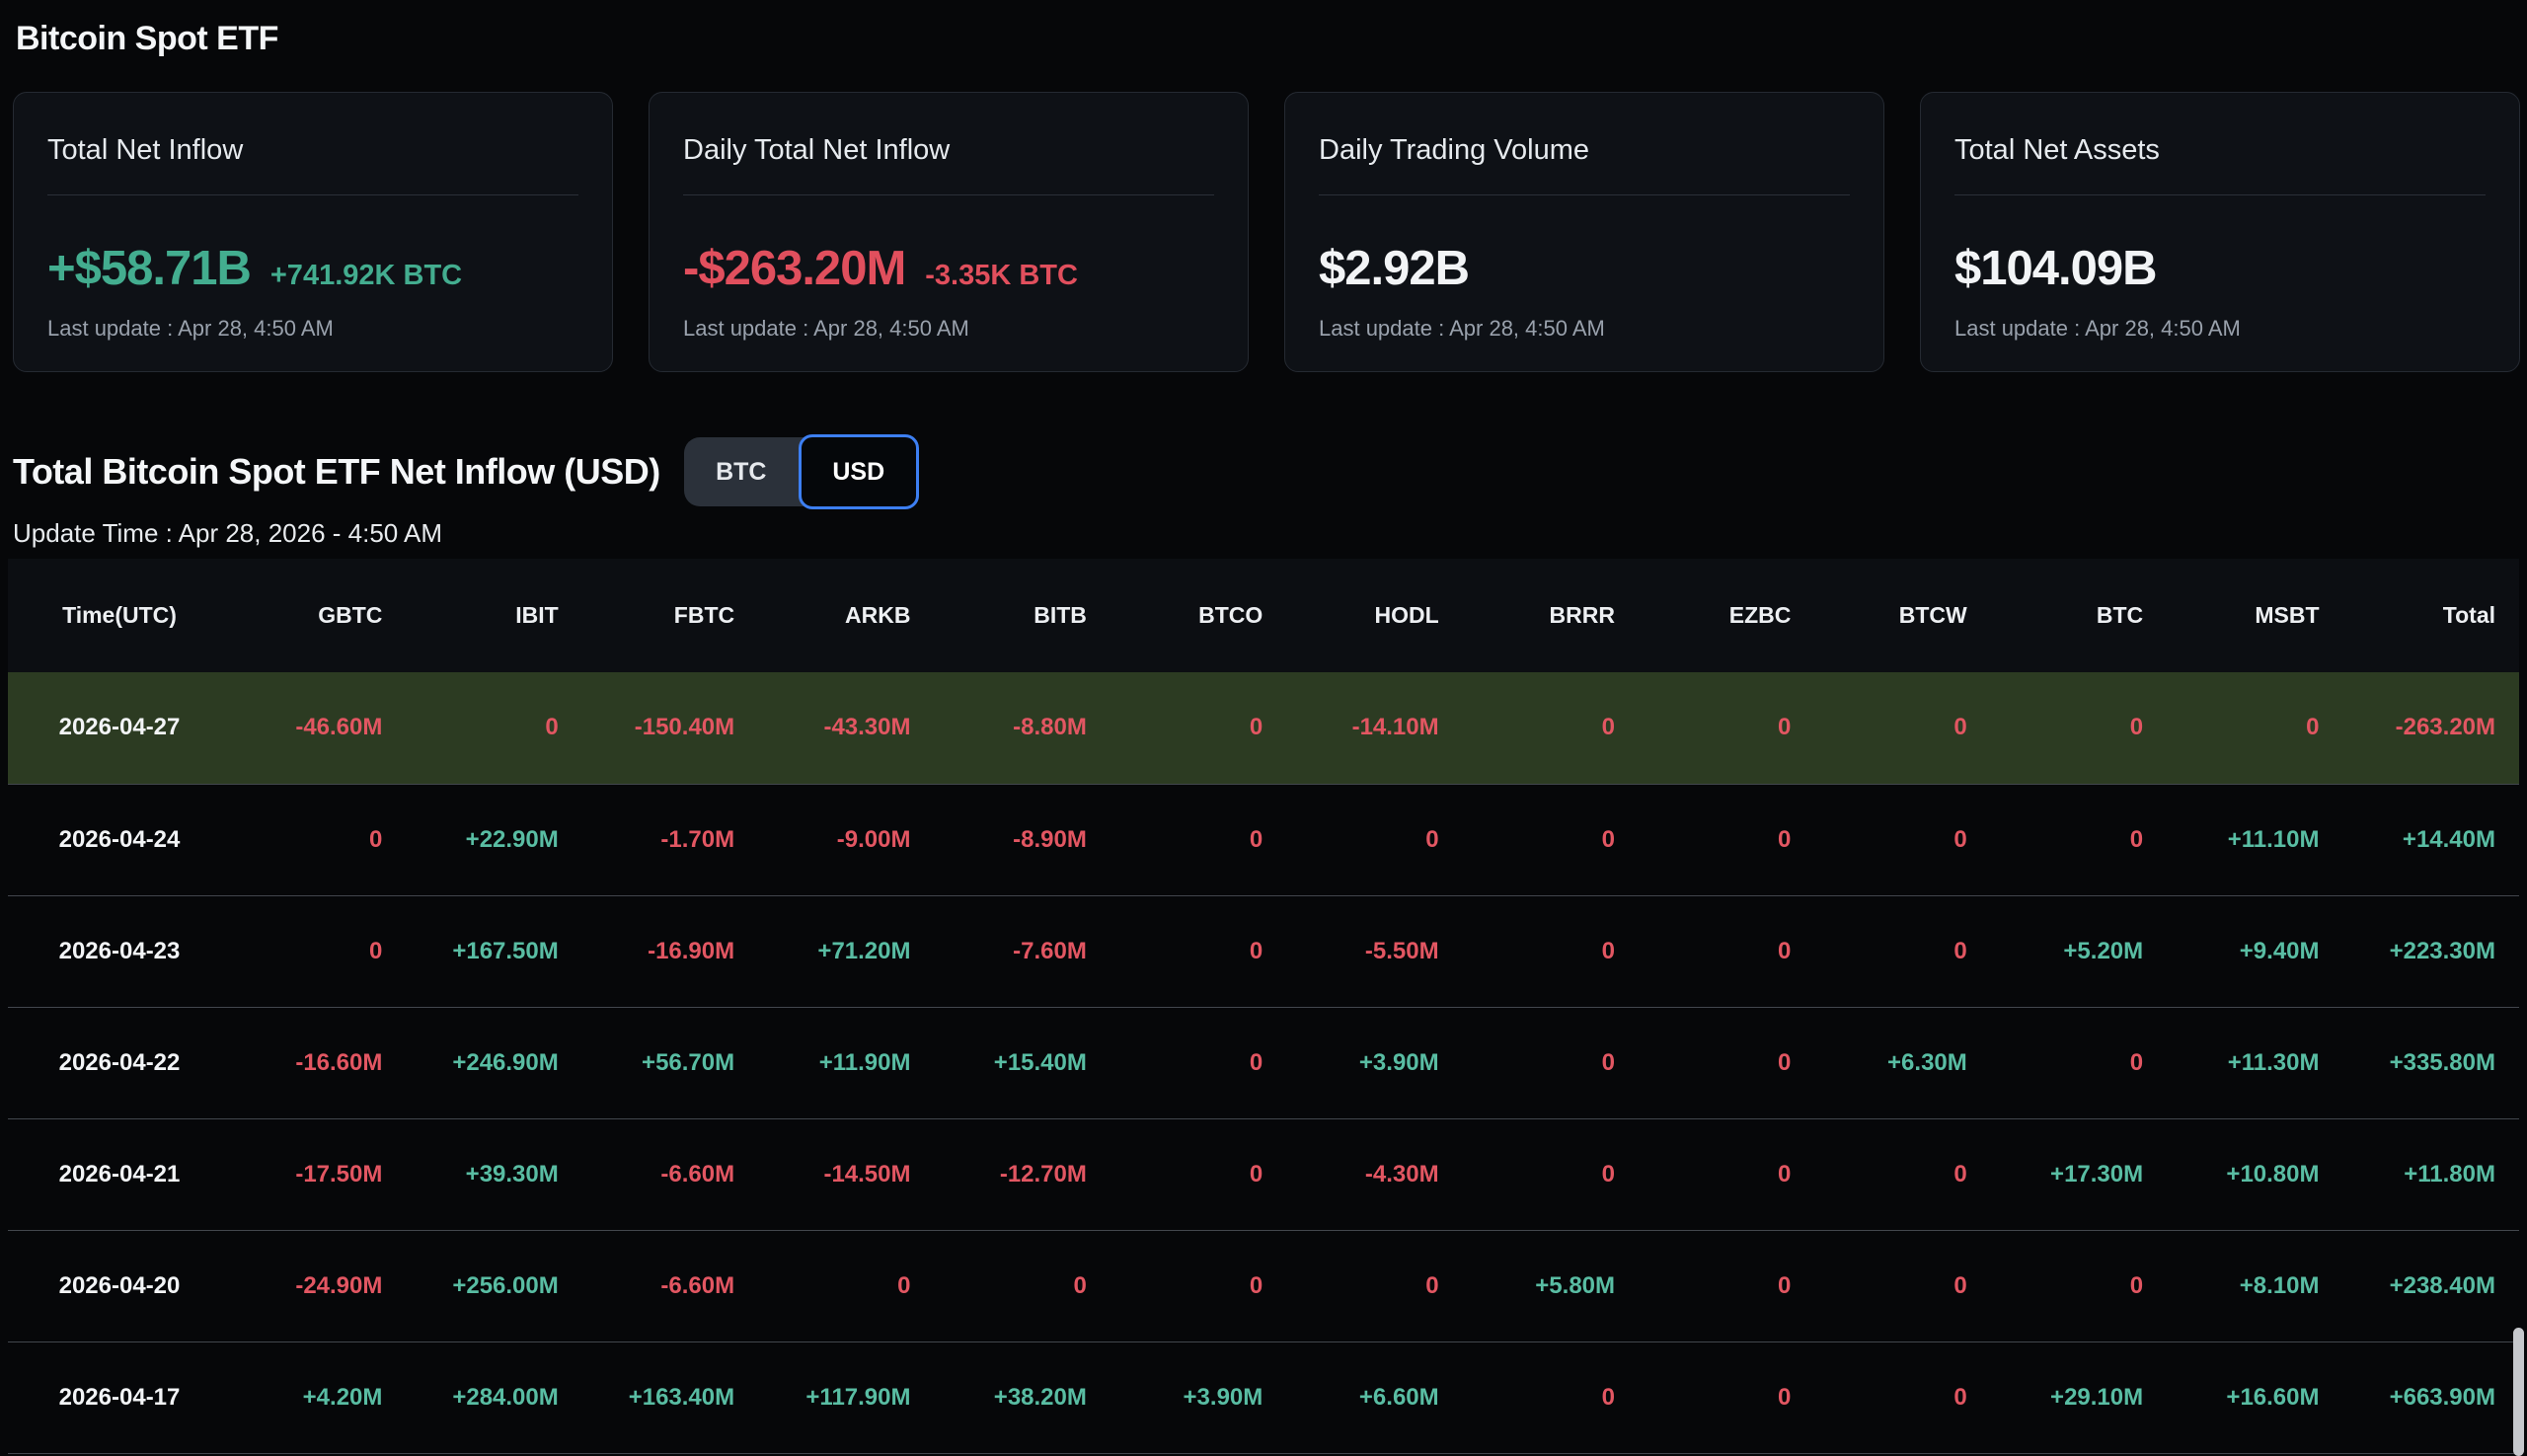 The width and height of the screenshot is (2527, 1456). Describe the element at coordinates (228, 533) in the screenshot. I see `update-time: Update Time : Apr 28, 2026 - 4:50 AM` at that location.